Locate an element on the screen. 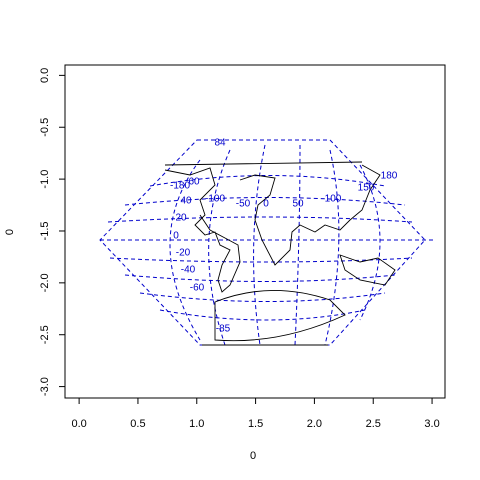  graticule-label: 50 is located at coordinates (298, 204).